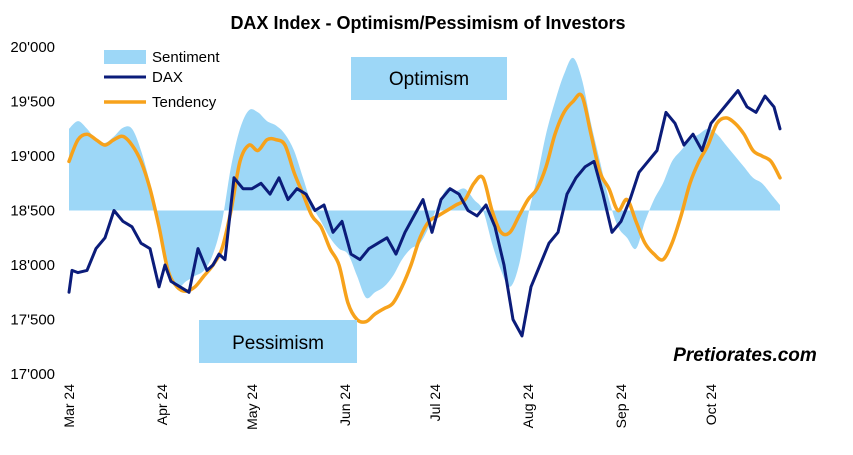  What do you see at coordinates (162, 404) in the screenshot?
I see `x-tick-label: Apr 24` at bounding box center [162, 404].